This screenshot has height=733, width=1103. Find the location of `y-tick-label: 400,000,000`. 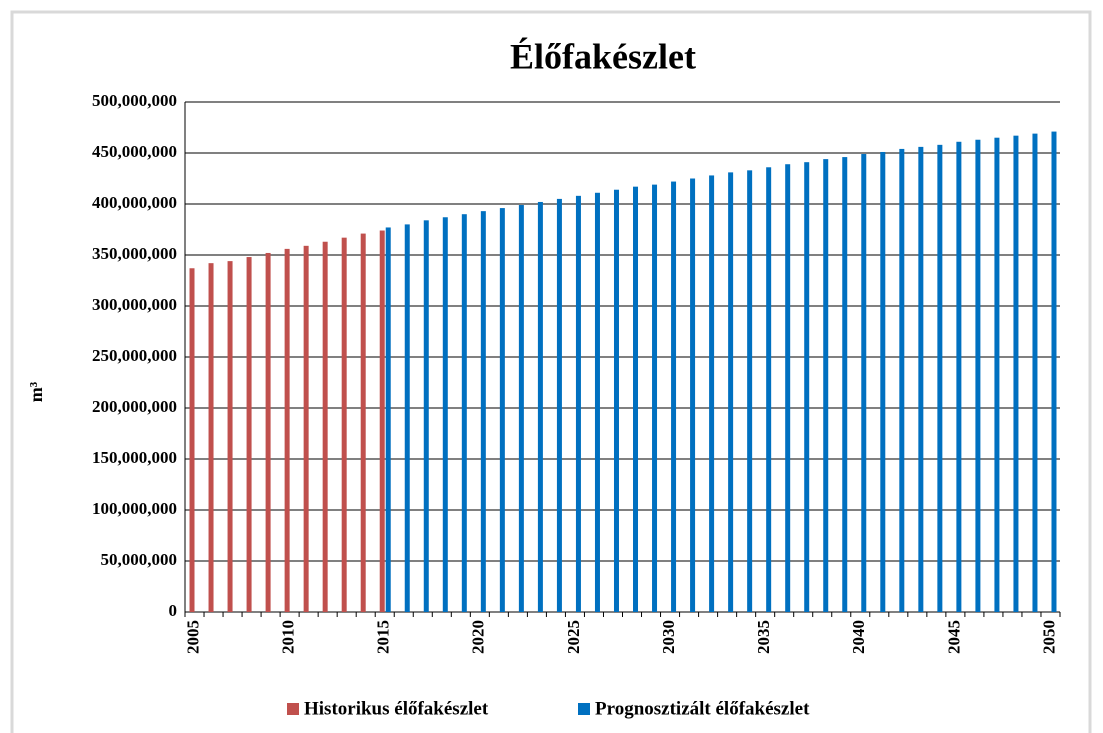

y-tick-label: 400,000,000 is located at coordinates (134, 202).